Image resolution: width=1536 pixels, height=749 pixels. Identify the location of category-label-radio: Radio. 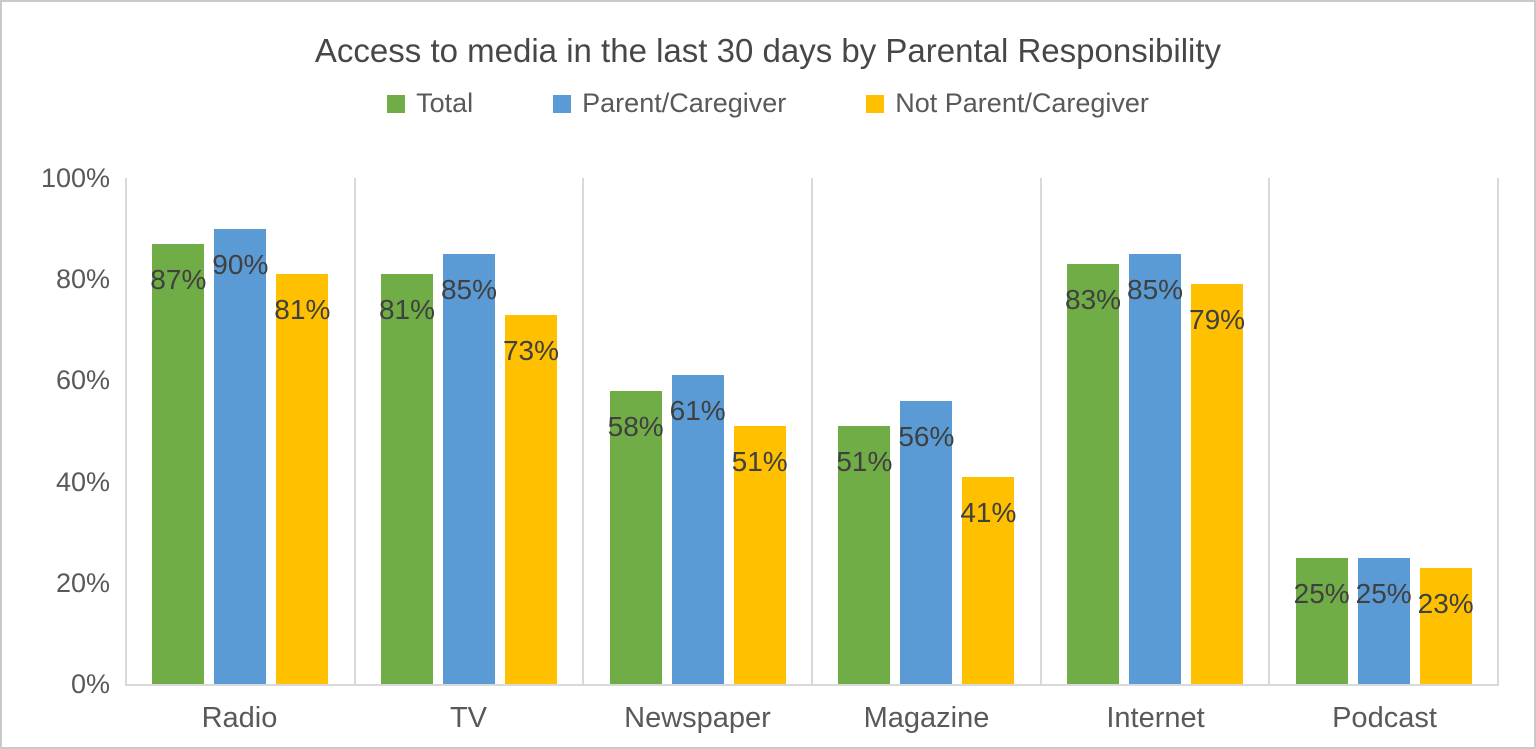
(239, 718).